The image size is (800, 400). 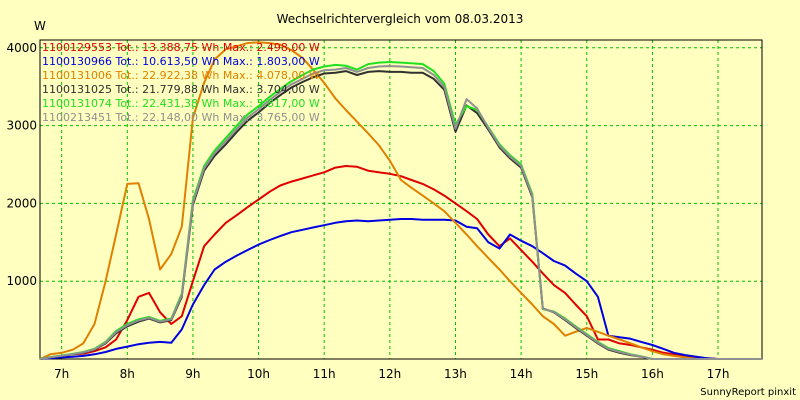 I want to click on y-tick-label: 3000, so click(x=21, y=126).